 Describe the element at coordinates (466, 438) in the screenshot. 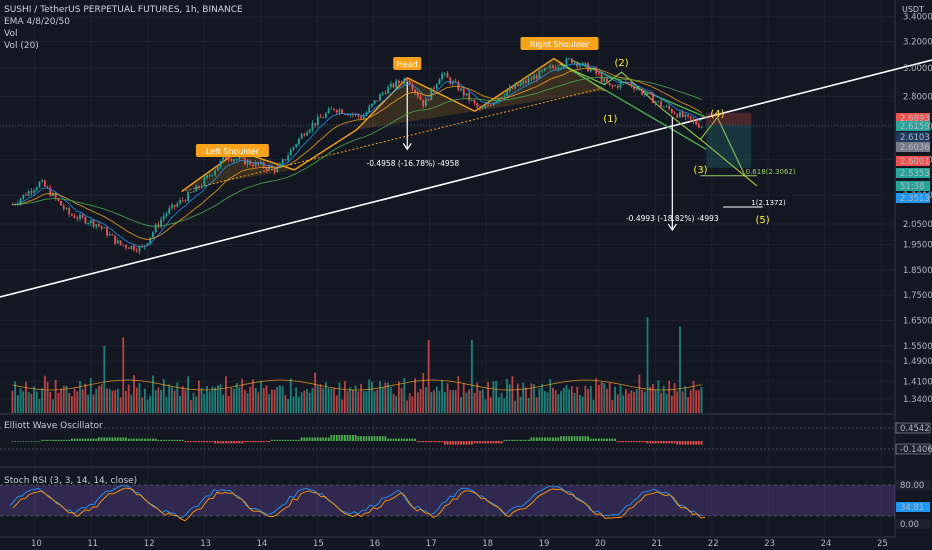

I see `elliott-wave-oscillator-pane: 0.4542 -0.1406` at that location.